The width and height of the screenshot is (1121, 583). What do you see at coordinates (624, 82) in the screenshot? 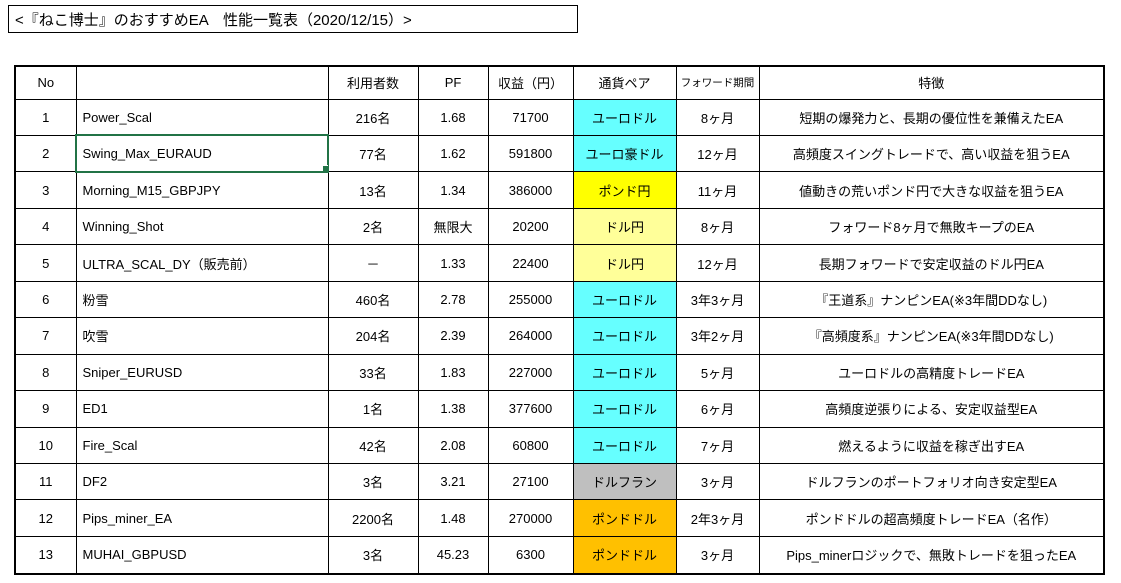
I see `header-pair: 通貨ペア` at bounding box center [624, 82].